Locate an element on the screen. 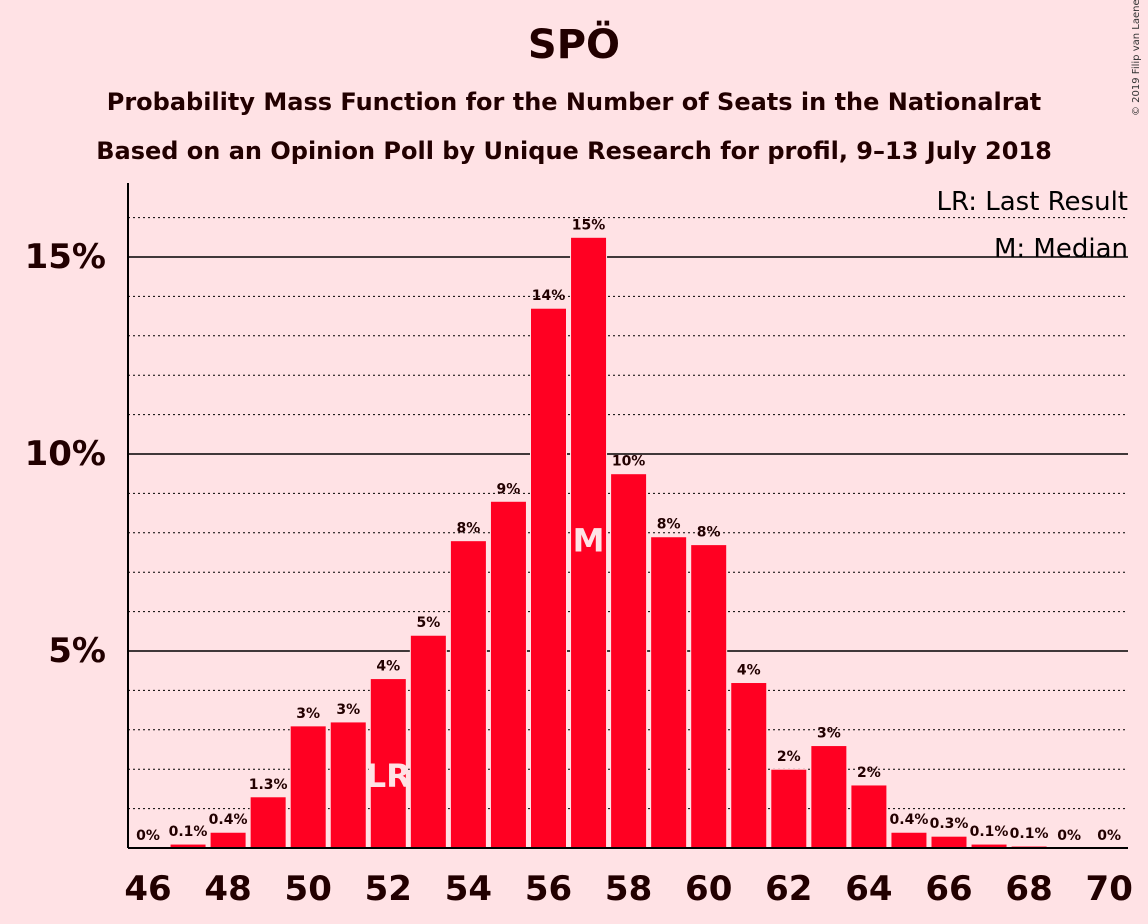 This screenshot has width=1148, height=924. data-label-52: 4% is located at coordinates (388, 667).